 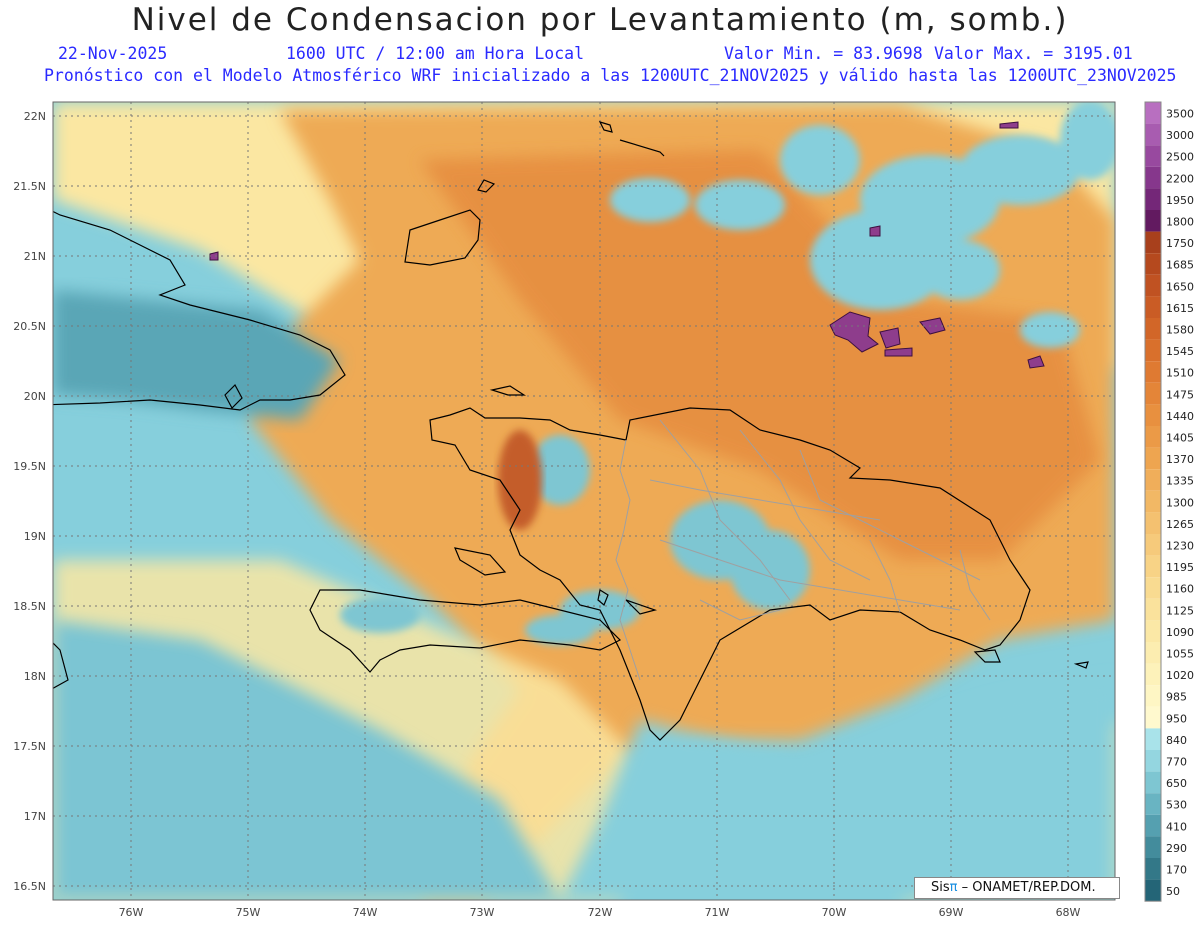 What do you see at coordinates (823, 53) in the screenshot?
I see `min-value: Valor Min. = 83.9698` at bounding box center [823, 53].